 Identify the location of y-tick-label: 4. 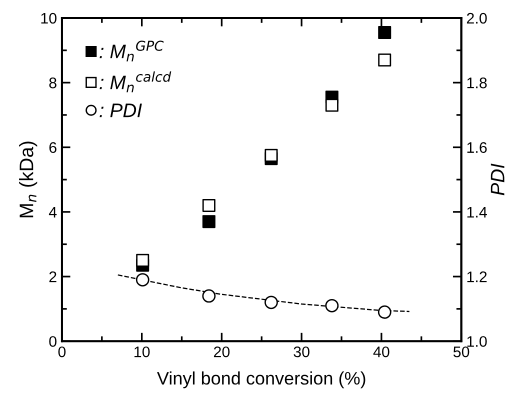
(52, 212).